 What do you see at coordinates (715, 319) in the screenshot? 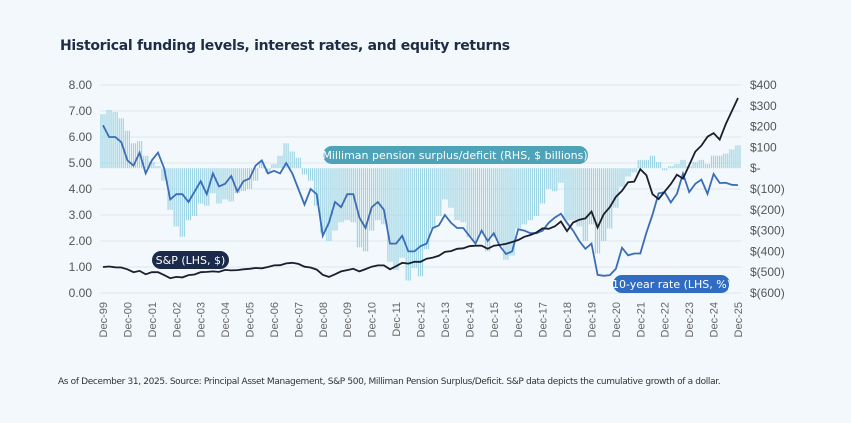
I see `x-tick-label: Dec-24` at bounding box center [715, 319].